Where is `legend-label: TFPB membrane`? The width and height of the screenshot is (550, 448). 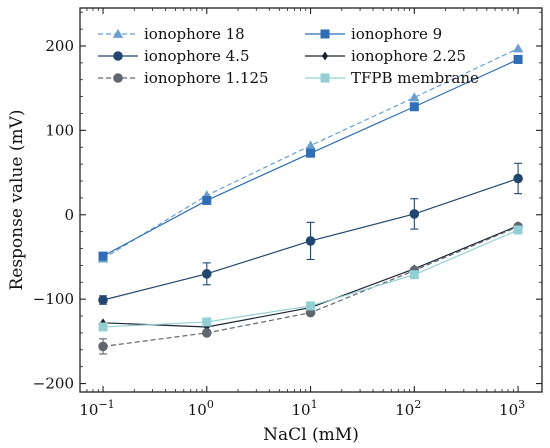 legend-label: TFPB membrane is located at coordinates (415, 78).